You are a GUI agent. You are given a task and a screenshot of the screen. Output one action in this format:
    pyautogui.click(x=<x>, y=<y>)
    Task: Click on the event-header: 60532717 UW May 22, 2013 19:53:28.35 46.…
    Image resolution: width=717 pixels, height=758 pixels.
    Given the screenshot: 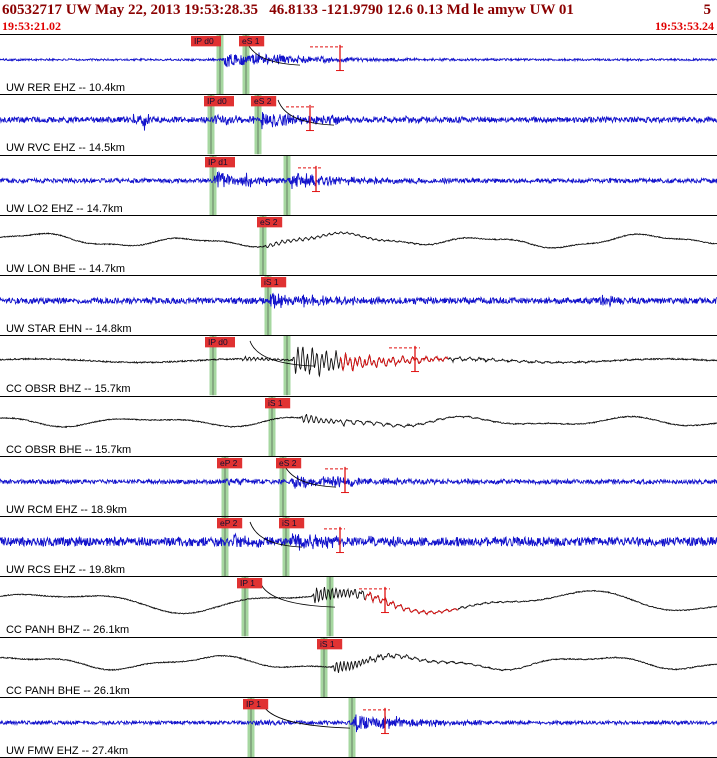 What is the action you would take?
    pyautogui.click(x=358, y=9)
    